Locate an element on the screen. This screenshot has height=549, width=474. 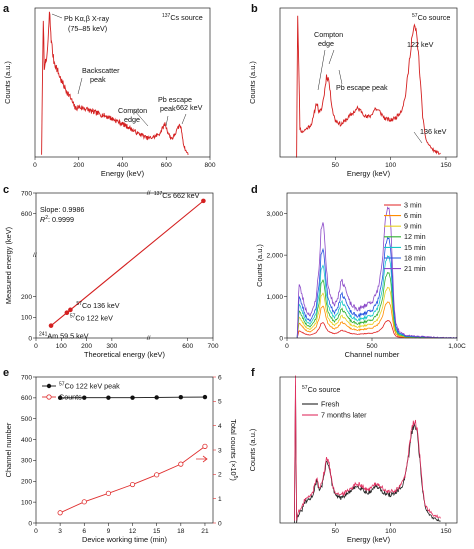
x-tick-label: 1,00C is located at coordinates (457, 346).